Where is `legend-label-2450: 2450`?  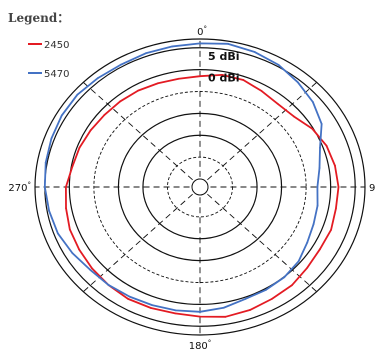
legend-label-2450: 2450 is located at coordinates (56, 45).